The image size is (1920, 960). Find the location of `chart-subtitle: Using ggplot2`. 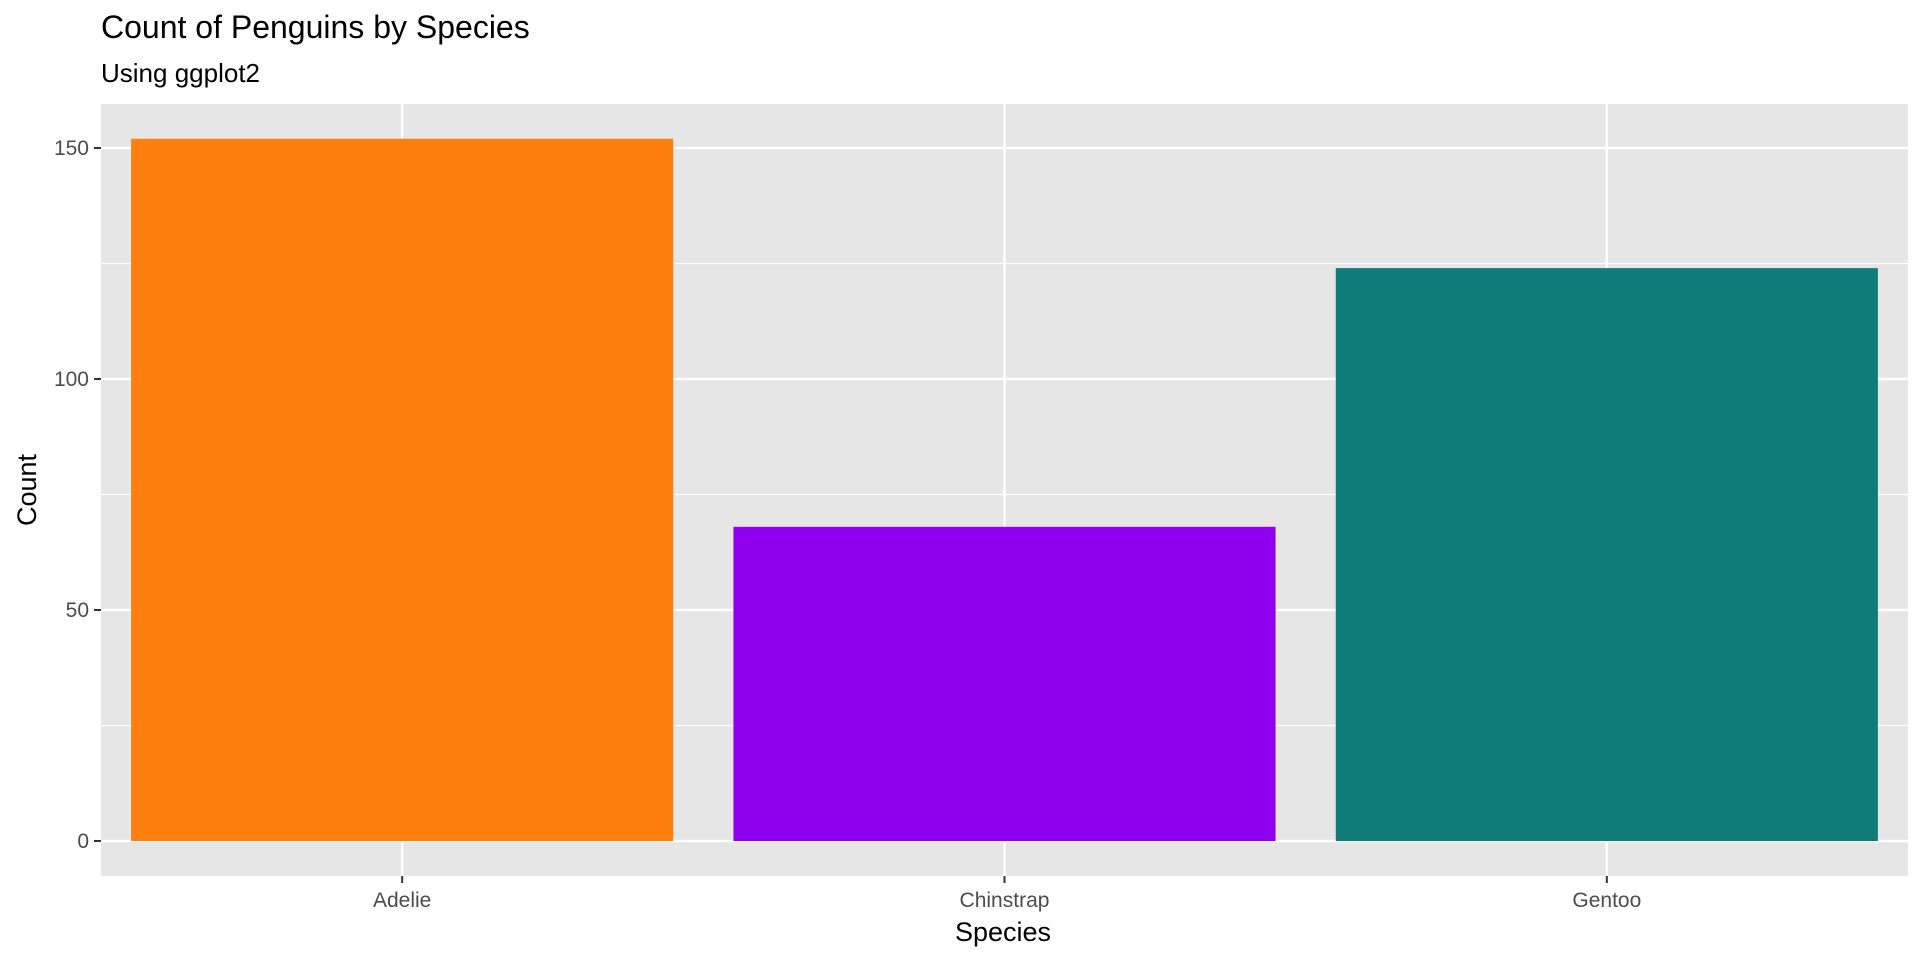

chart-subtitle: Using ggplot2 is located at coordinates (180, 73).